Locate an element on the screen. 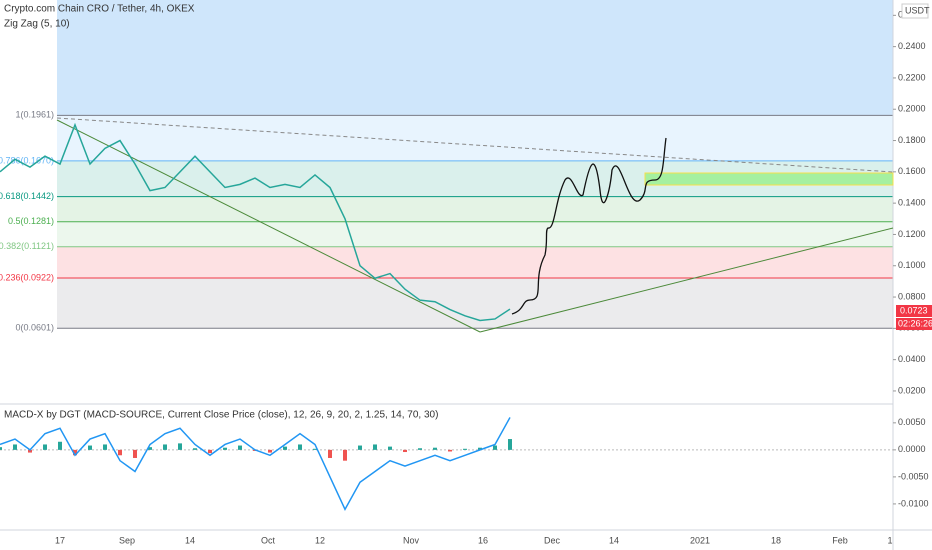 This screenshot has height=550, width=932. fib-label: 0.5(0.1281) is located at coordinates (31, 221).